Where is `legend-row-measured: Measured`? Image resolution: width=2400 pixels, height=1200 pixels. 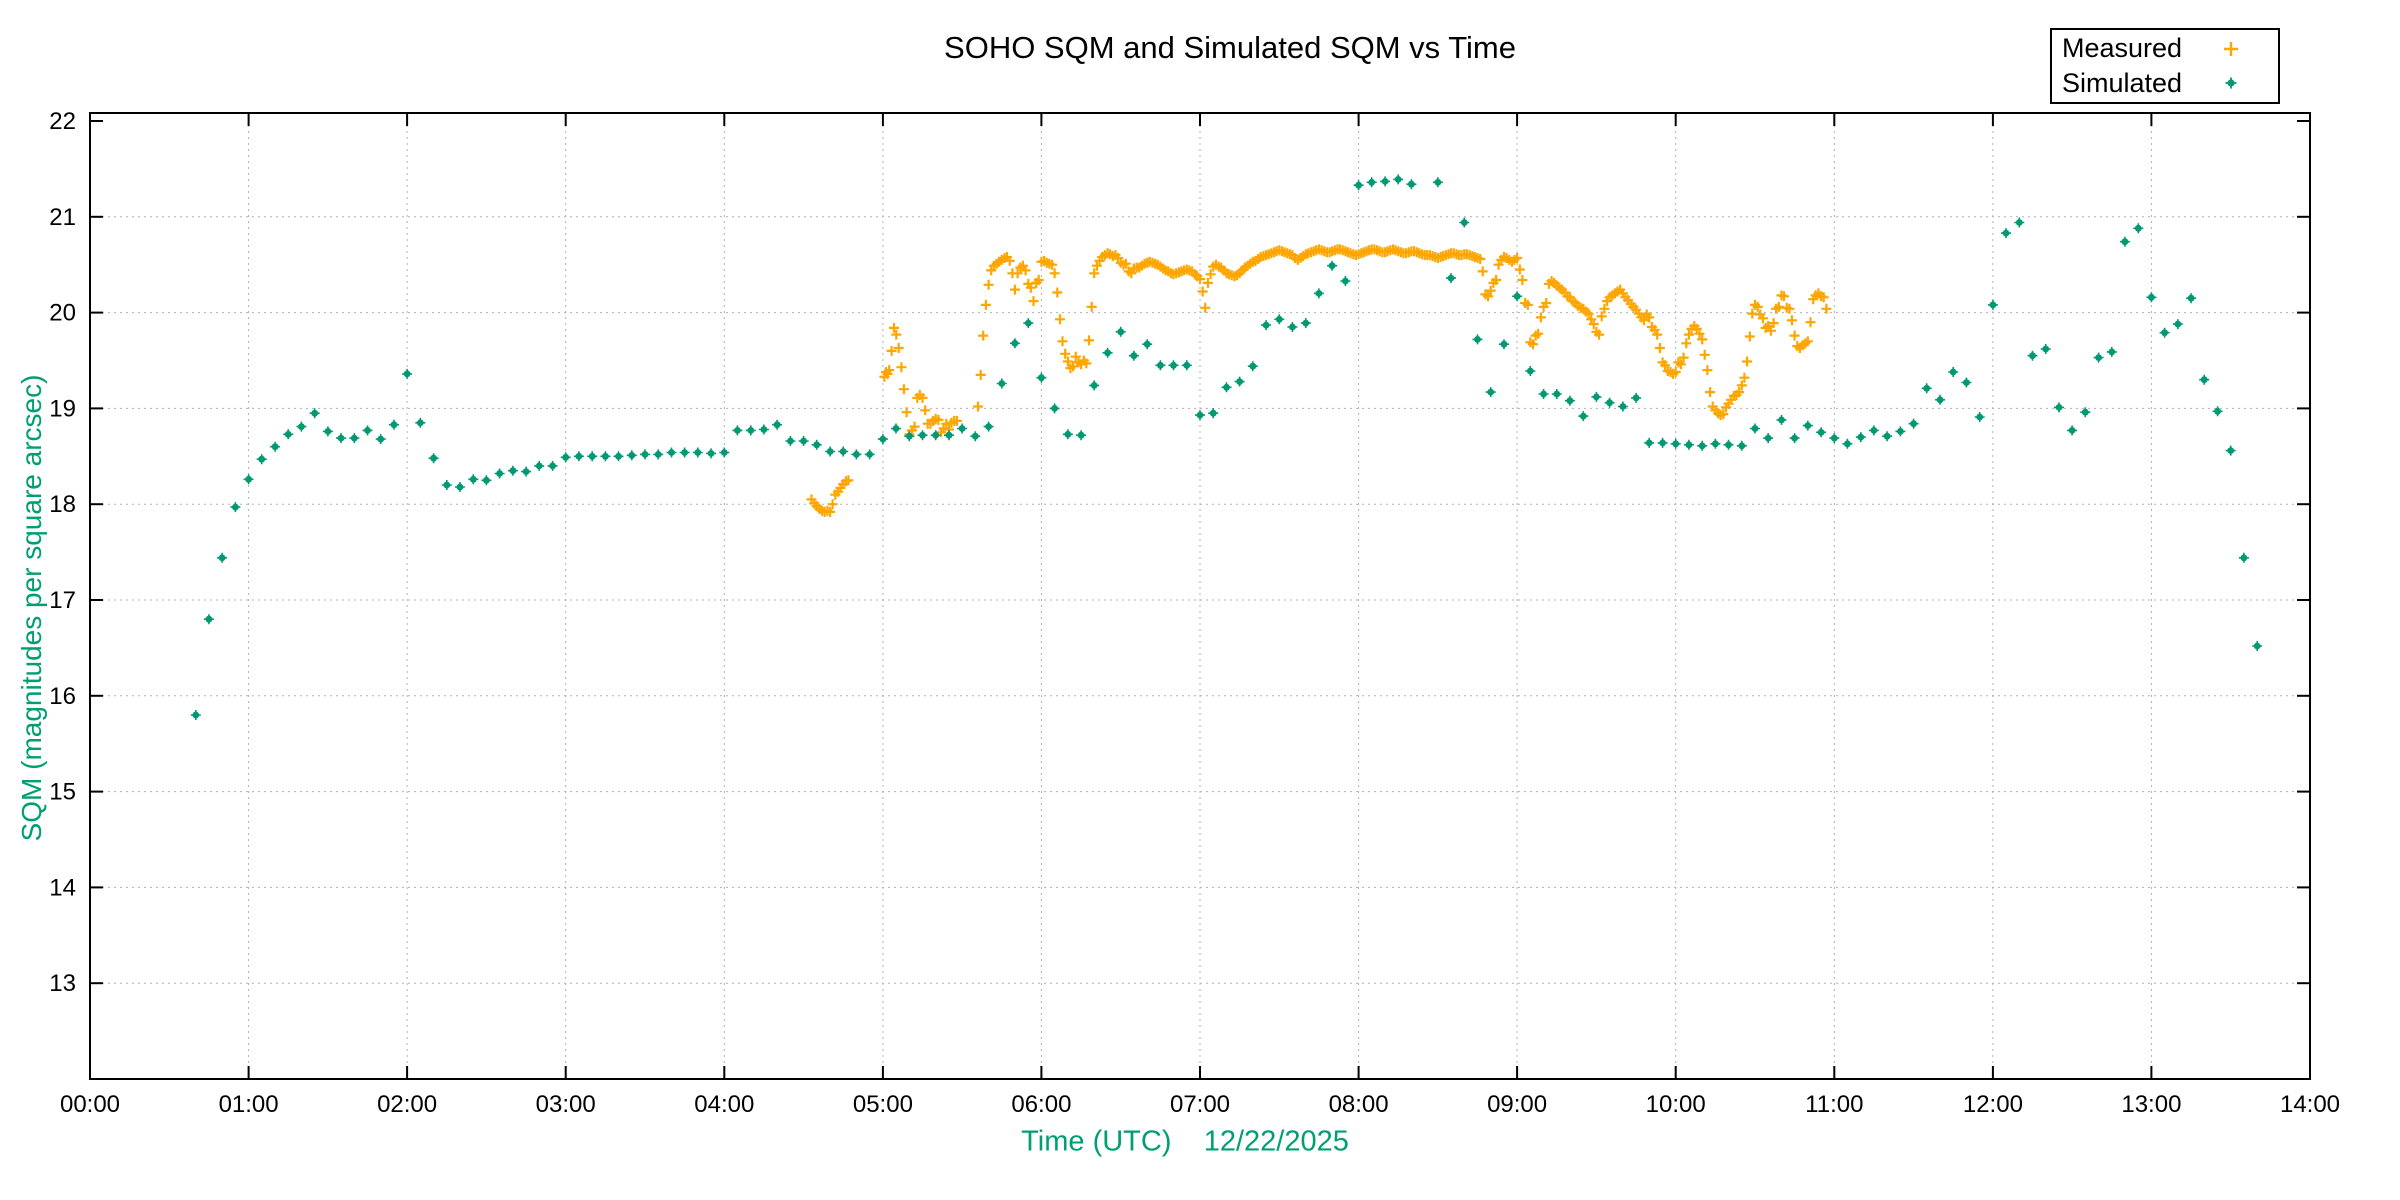
legend-row-measured: Measured is located at coordinates (2165, 49).